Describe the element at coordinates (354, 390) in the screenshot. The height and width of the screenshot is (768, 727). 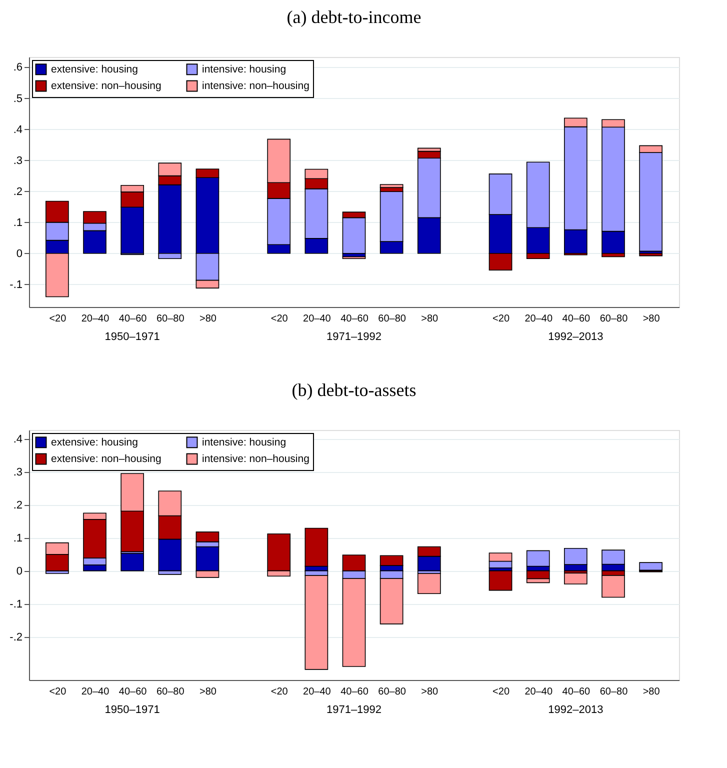
I see `chart-title: (b) debt-to-assets` at that location.